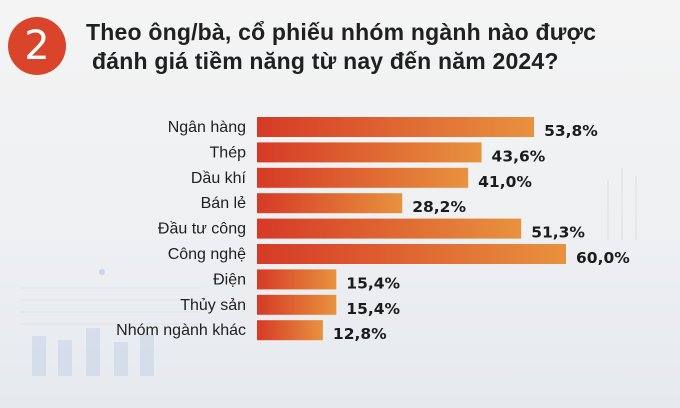 The image size is (680, 408). Describe the element at coordinates (219, 178) in the screenshot. I see `category-label: Dầu khí` at that location.